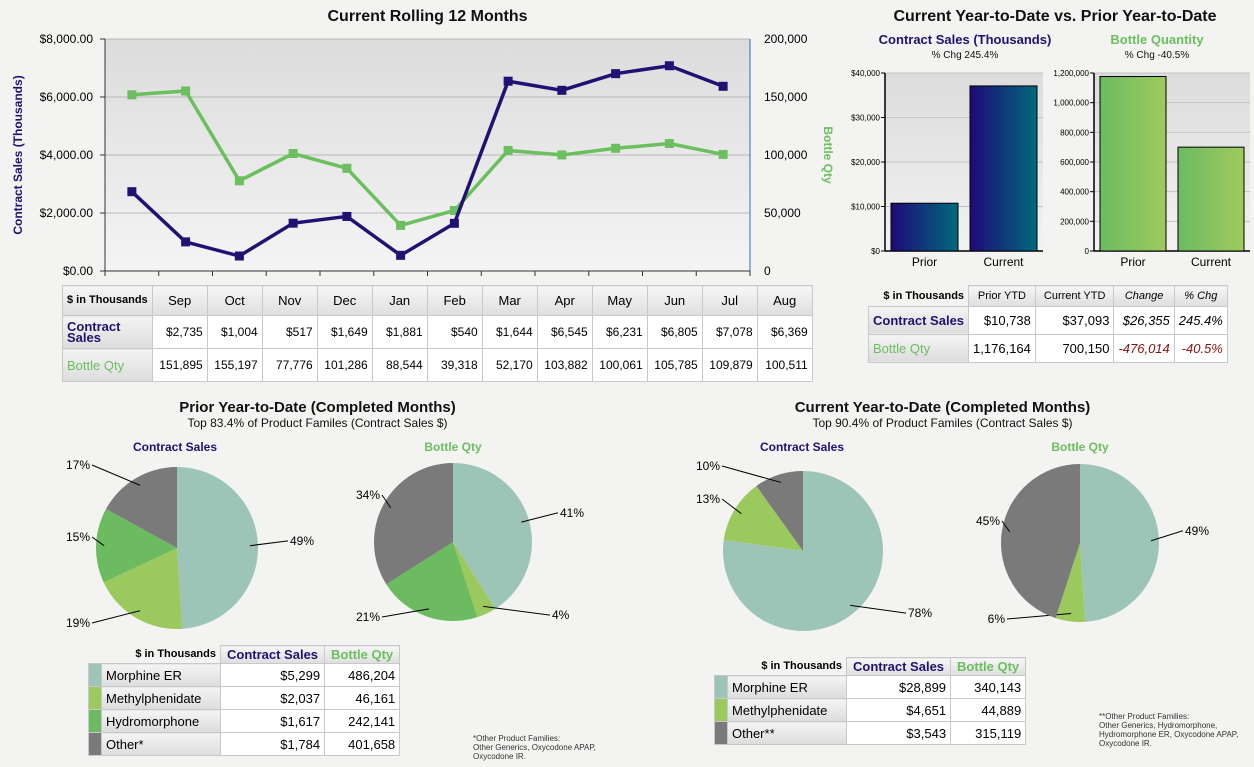 The image size is (1254, 767). Describe the element at coordinates (78, 465) in the screenshot. I see `pie-percent-label: 17%` at that location.